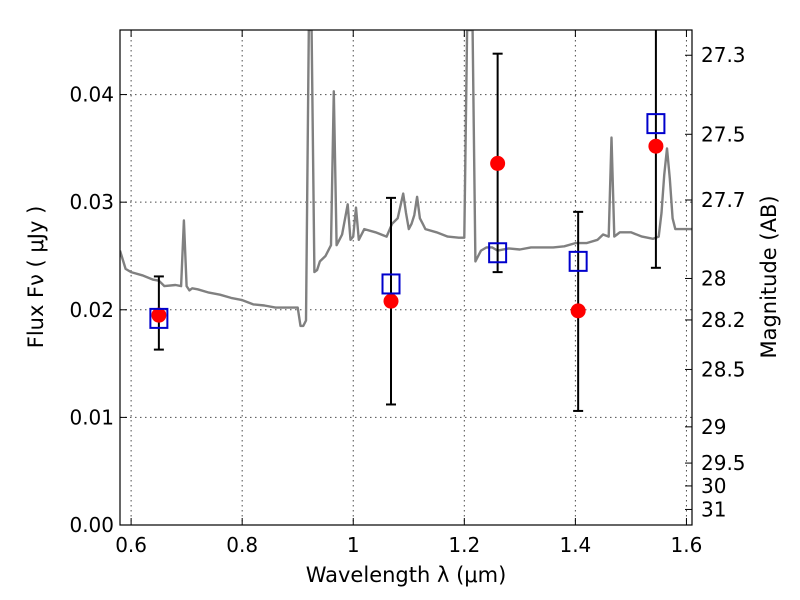 The width and height of the screenshot is (800, 600). Describe the element at coordinates (713, 278) in the screenshot. I see `magnitude-tick-label: 28` at that location.